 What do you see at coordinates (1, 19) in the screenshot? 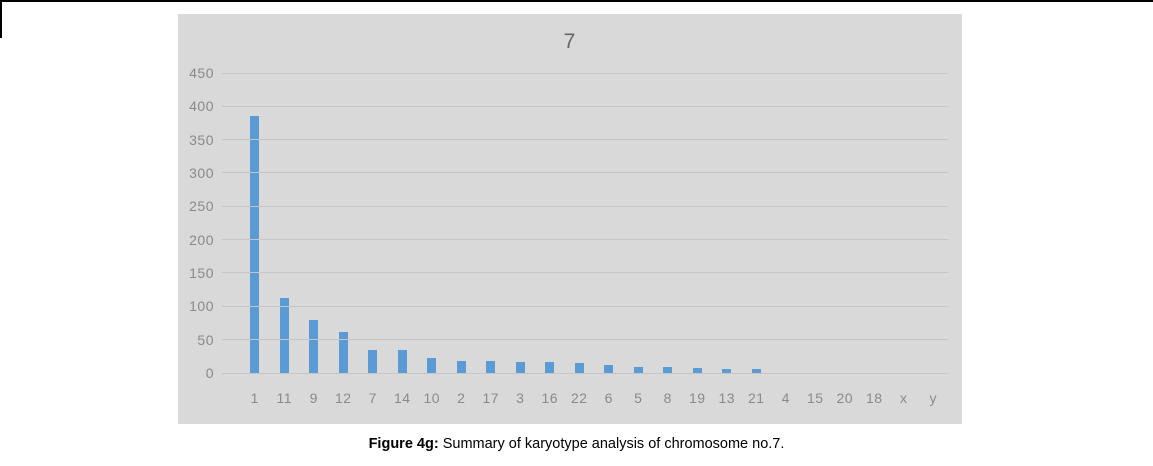
I see `page-border-left` at bounding box center [1, 19].